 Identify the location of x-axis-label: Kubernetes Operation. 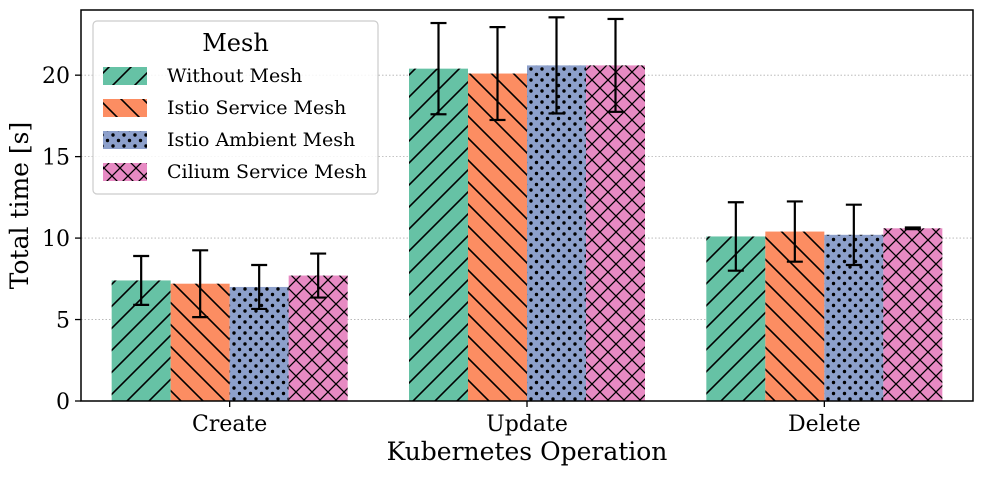
(527, 451).